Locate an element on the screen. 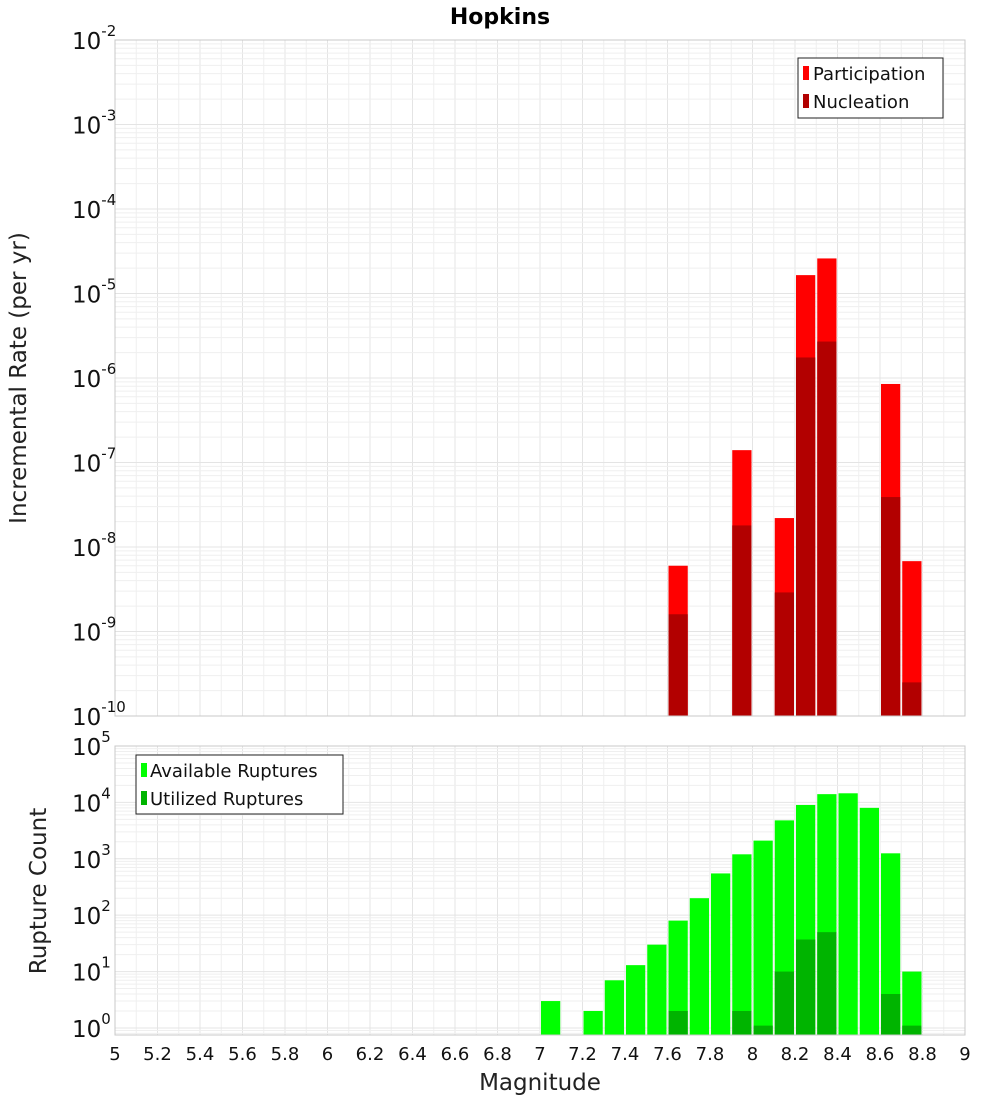 Image resolution: width=1000 pixels, height=1100 pixels. top-y-tick-label: 10⁻⁴ is located at coordinates (94, 207).